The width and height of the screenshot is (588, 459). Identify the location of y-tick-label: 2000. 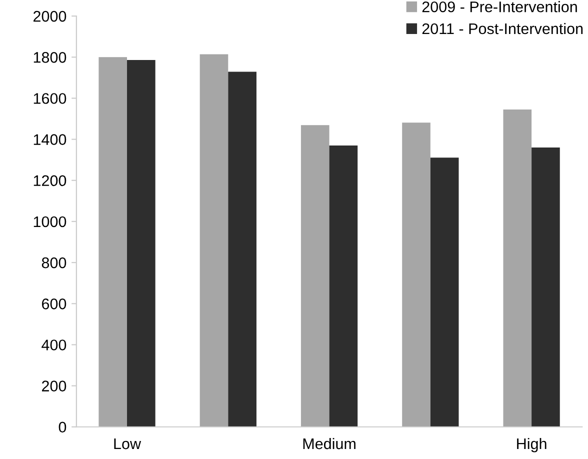
(50, 16).